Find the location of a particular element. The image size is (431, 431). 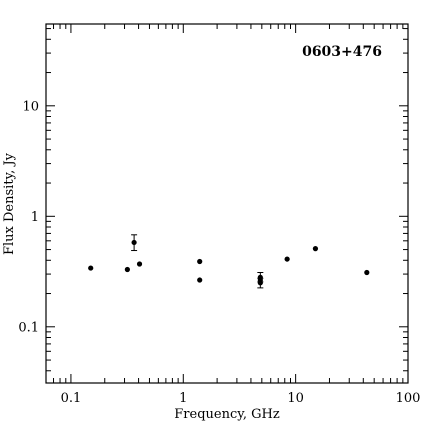

data-marks is located at coordinates (229, 261).